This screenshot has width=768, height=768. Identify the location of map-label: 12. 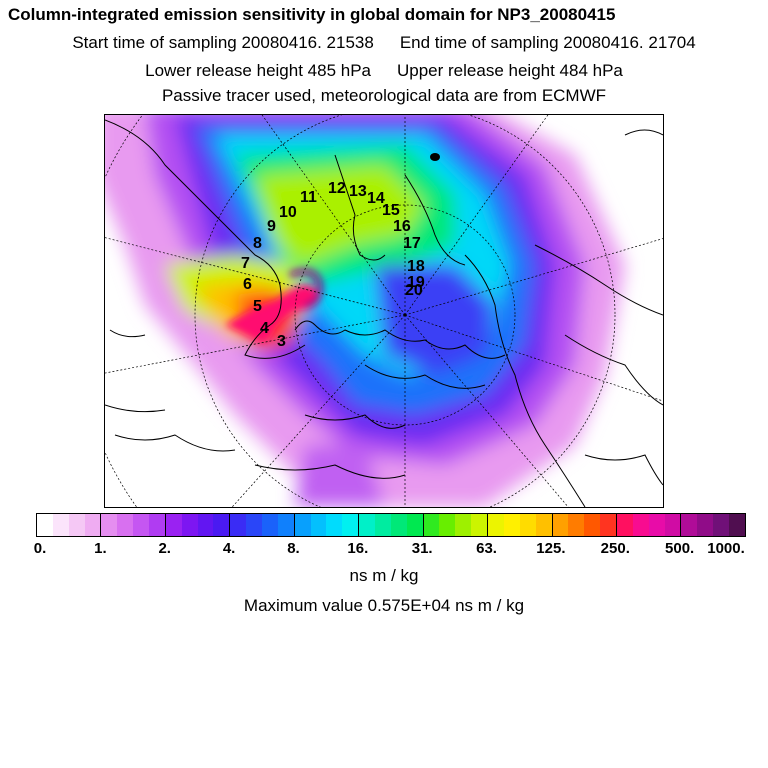
(337, 188).